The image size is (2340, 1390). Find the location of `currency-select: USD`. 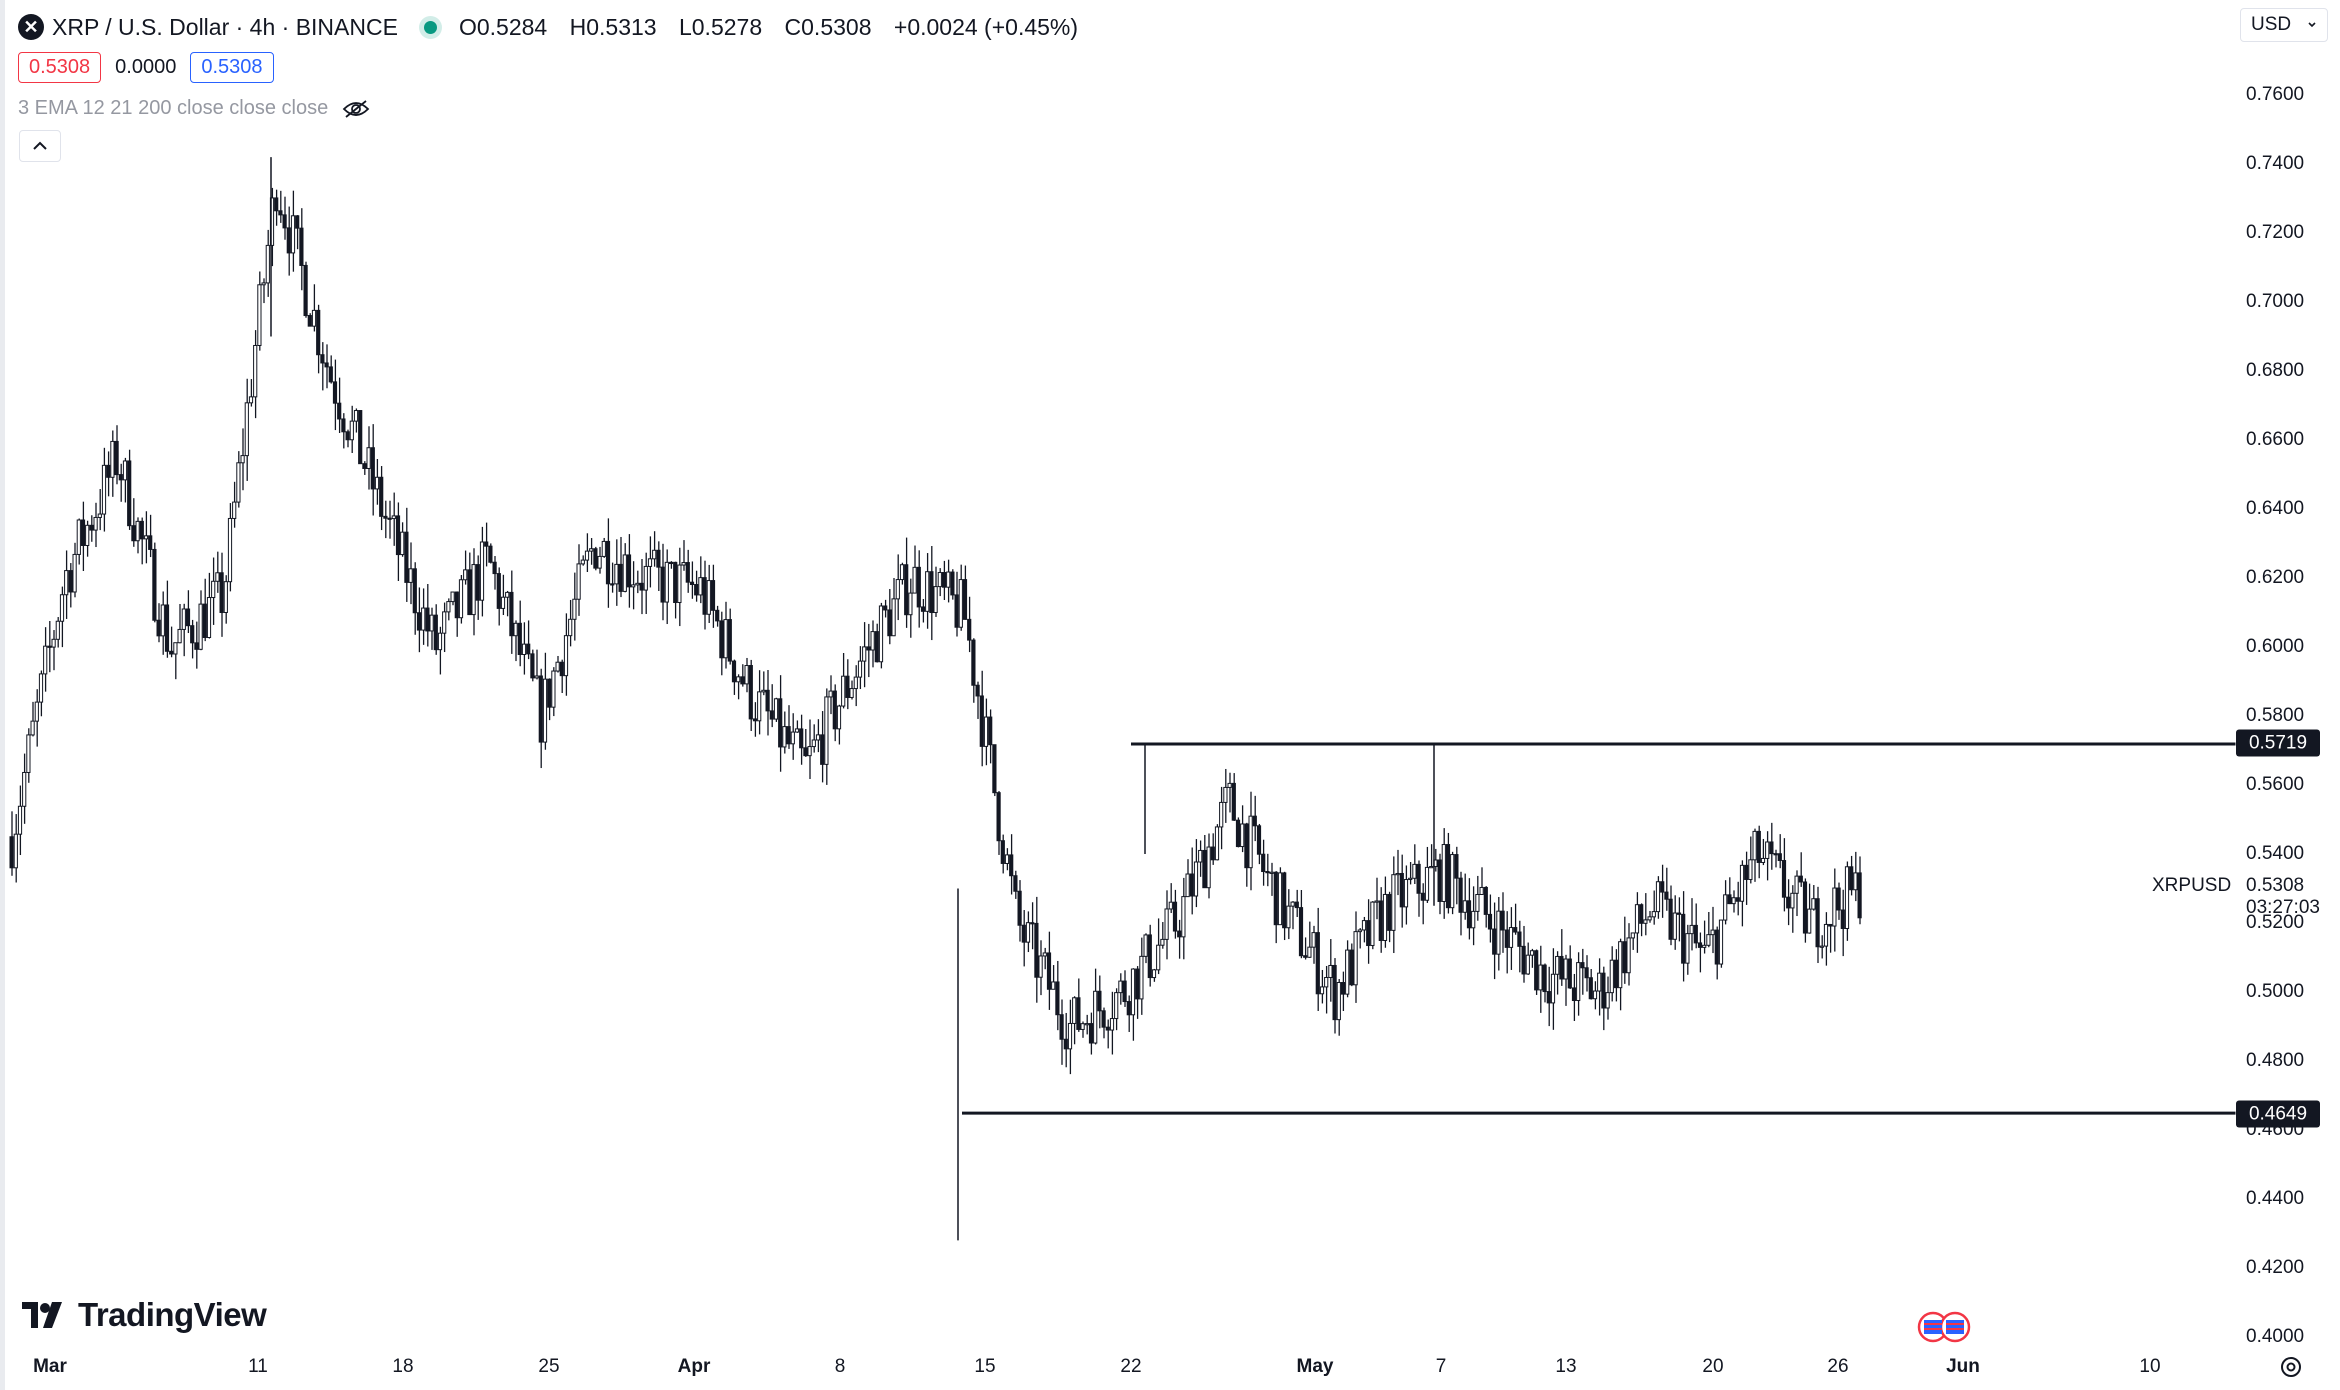

currency-select: USD is located at coordinates (2284, 25).